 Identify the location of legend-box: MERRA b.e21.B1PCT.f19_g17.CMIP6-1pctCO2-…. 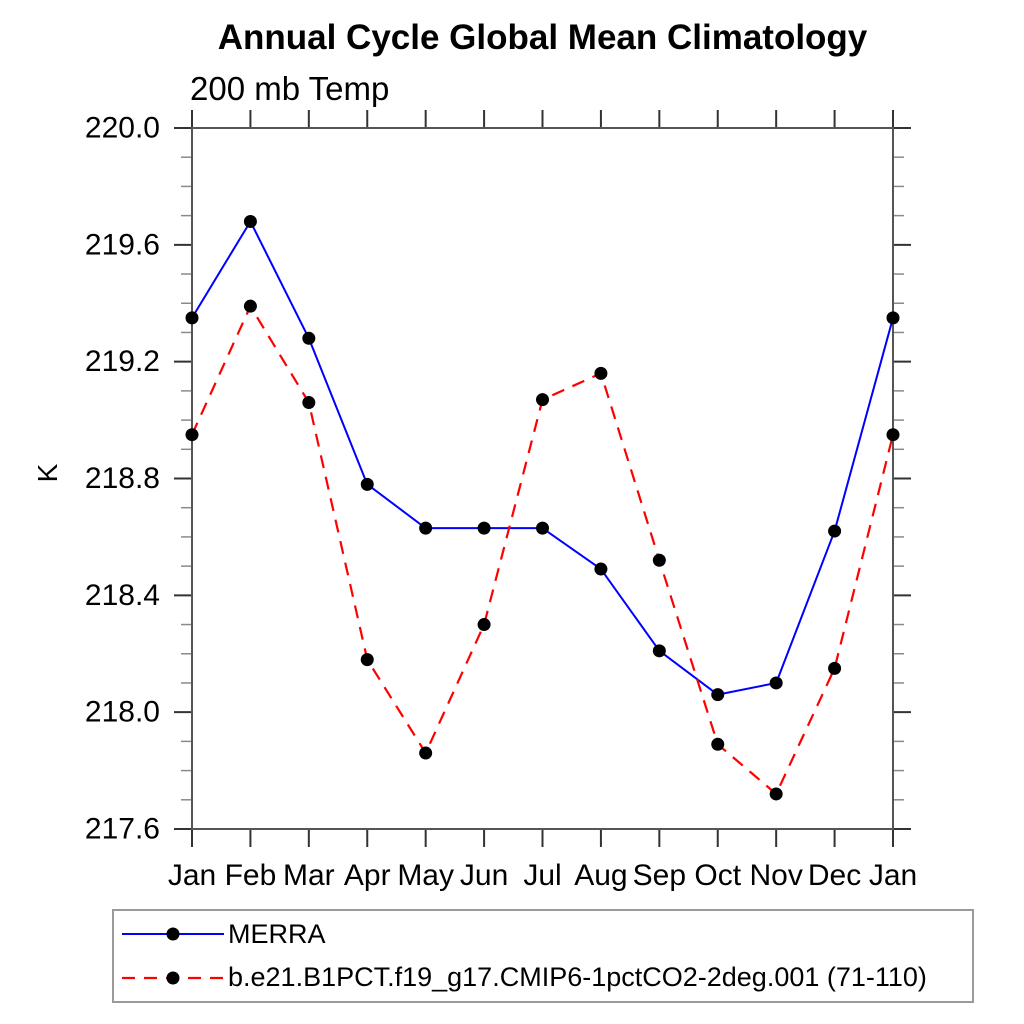
(543, 956).